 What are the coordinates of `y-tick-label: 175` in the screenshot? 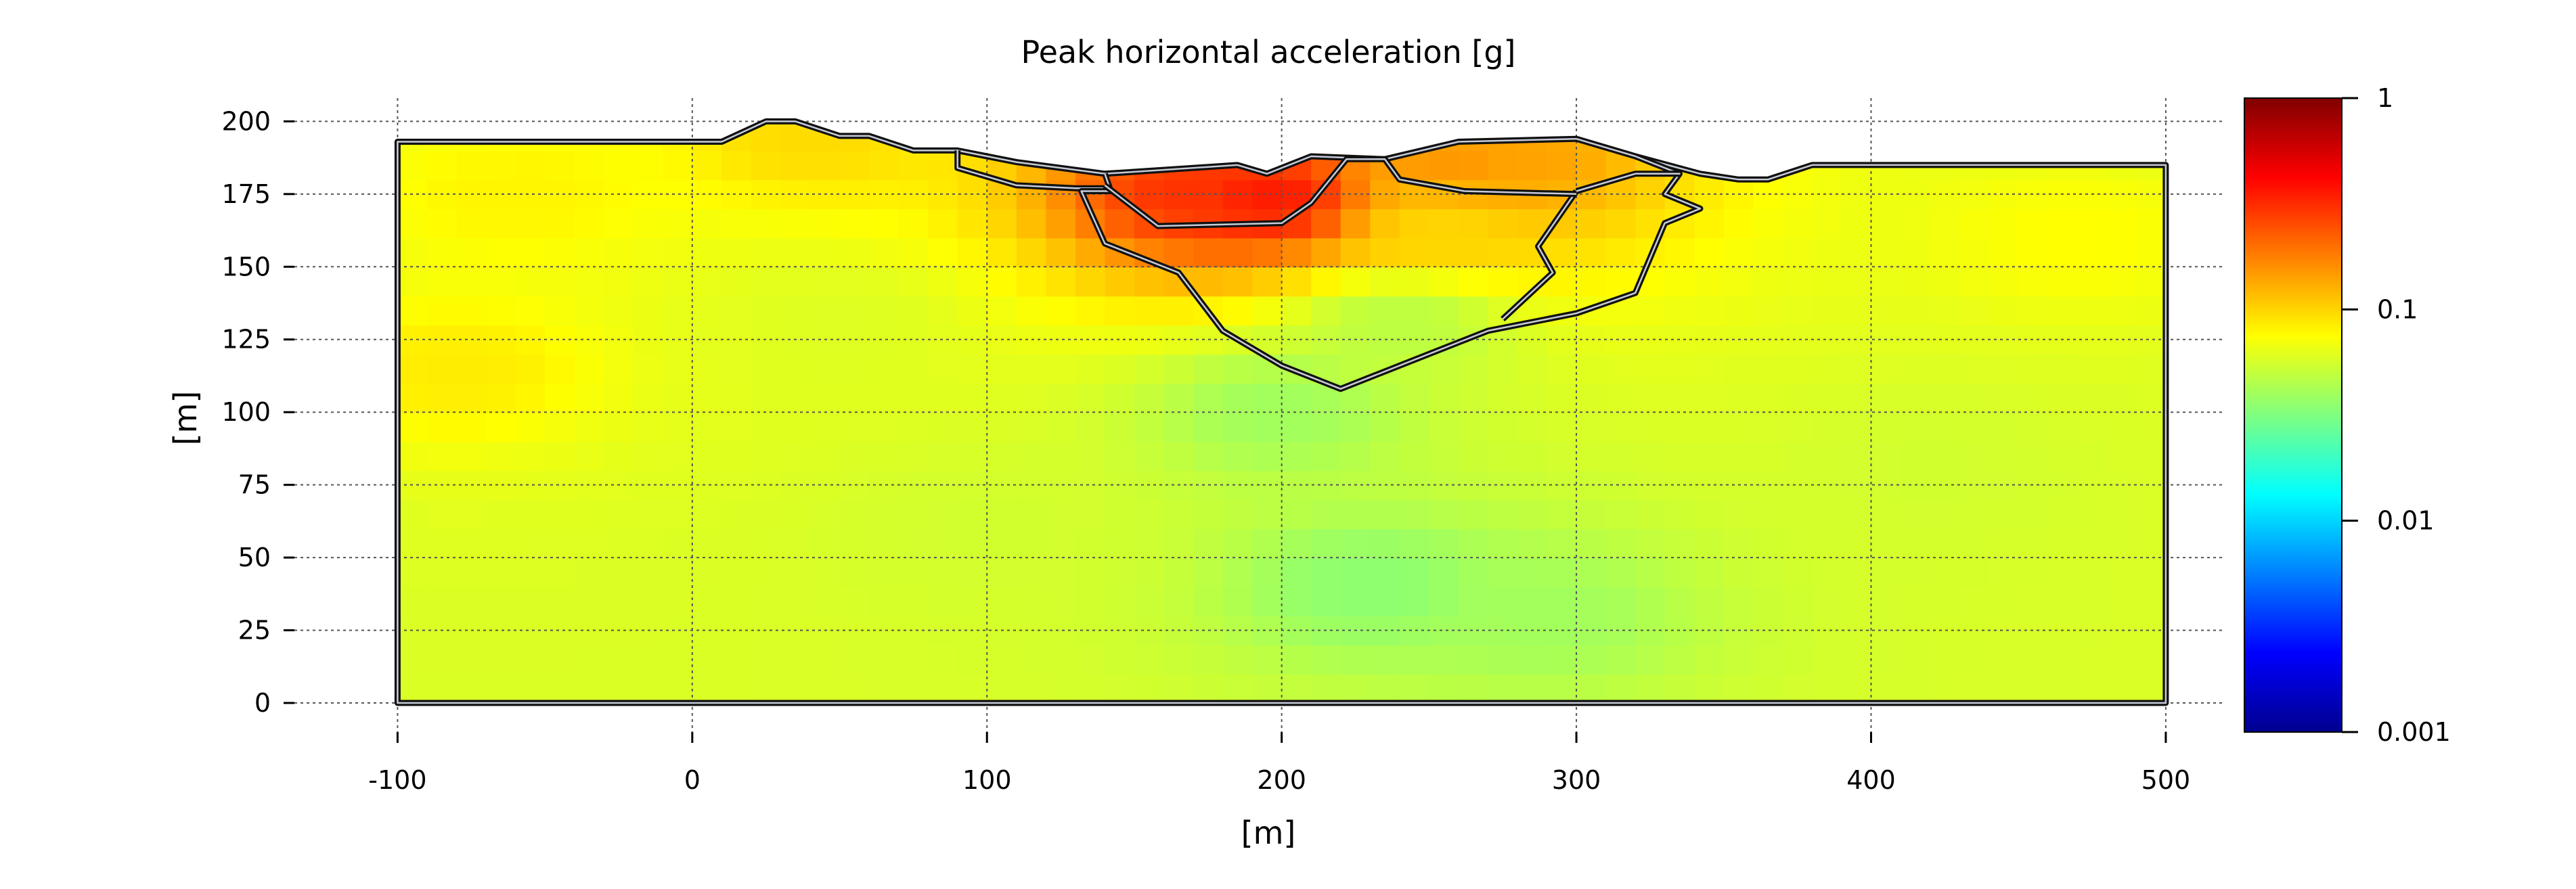 It's located at (246, 194).